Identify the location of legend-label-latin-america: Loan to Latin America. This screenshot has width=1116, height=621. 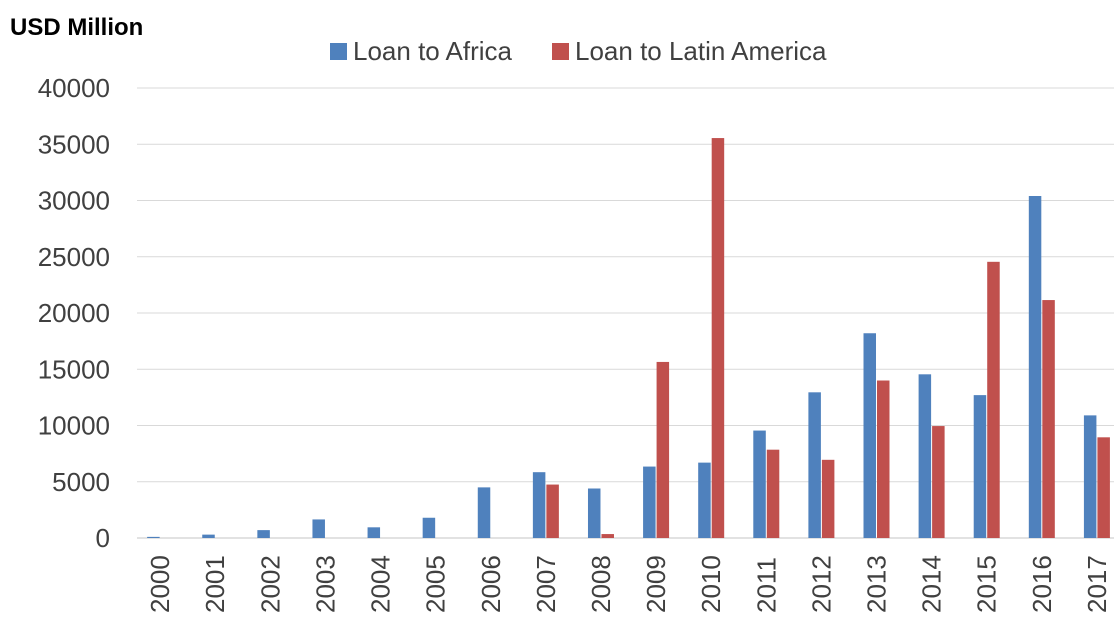
(701, 51).